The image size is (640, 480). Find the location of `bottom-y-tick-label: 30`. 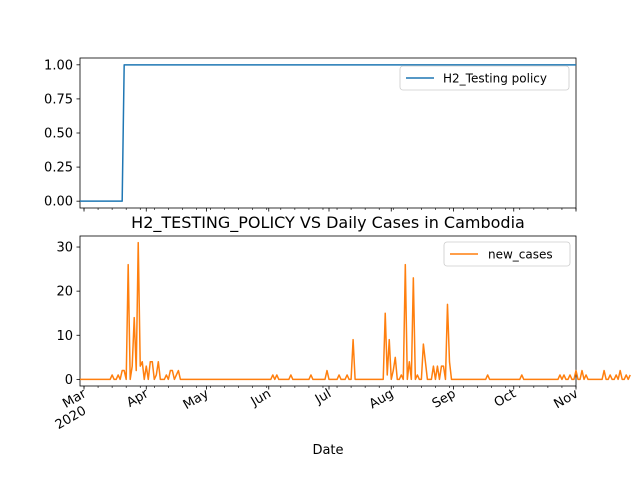

bottom-y-tick-label: 30 is located at coordinates (64, 248).